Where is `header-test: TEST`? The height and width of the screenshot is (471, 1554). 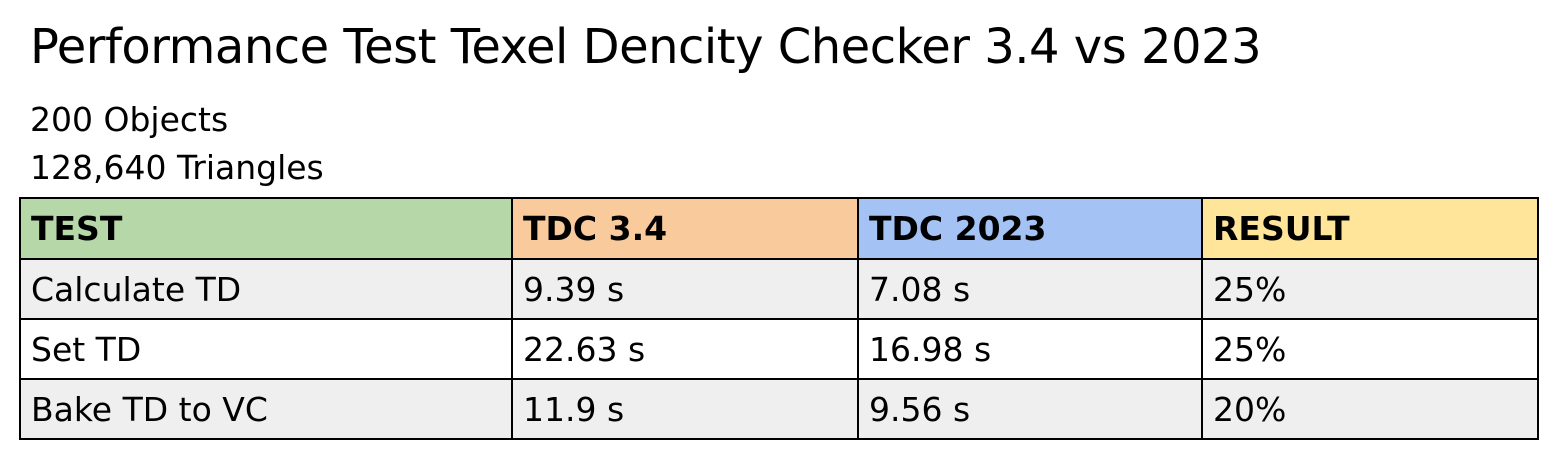 header-test: TEST is located at coordinates (266, 228).